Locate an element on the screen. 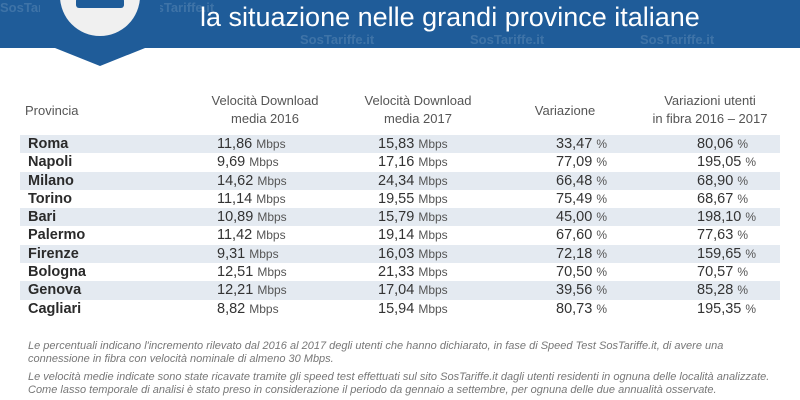 The width and height of the screenshot is (800, 400). cell-provincia: Napoli is located at coordinates (50, 162).